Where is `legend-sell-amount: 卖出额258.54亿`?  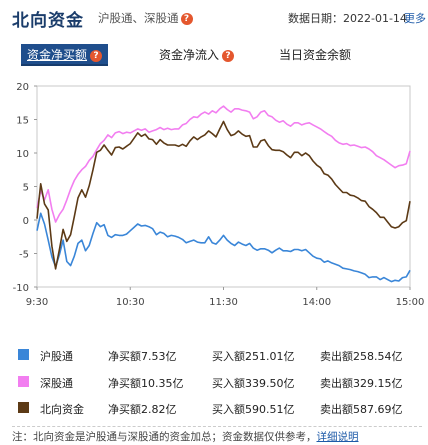 legend-sell-amount: 卖出额258.54亿 is located at coordinates (361, 356).